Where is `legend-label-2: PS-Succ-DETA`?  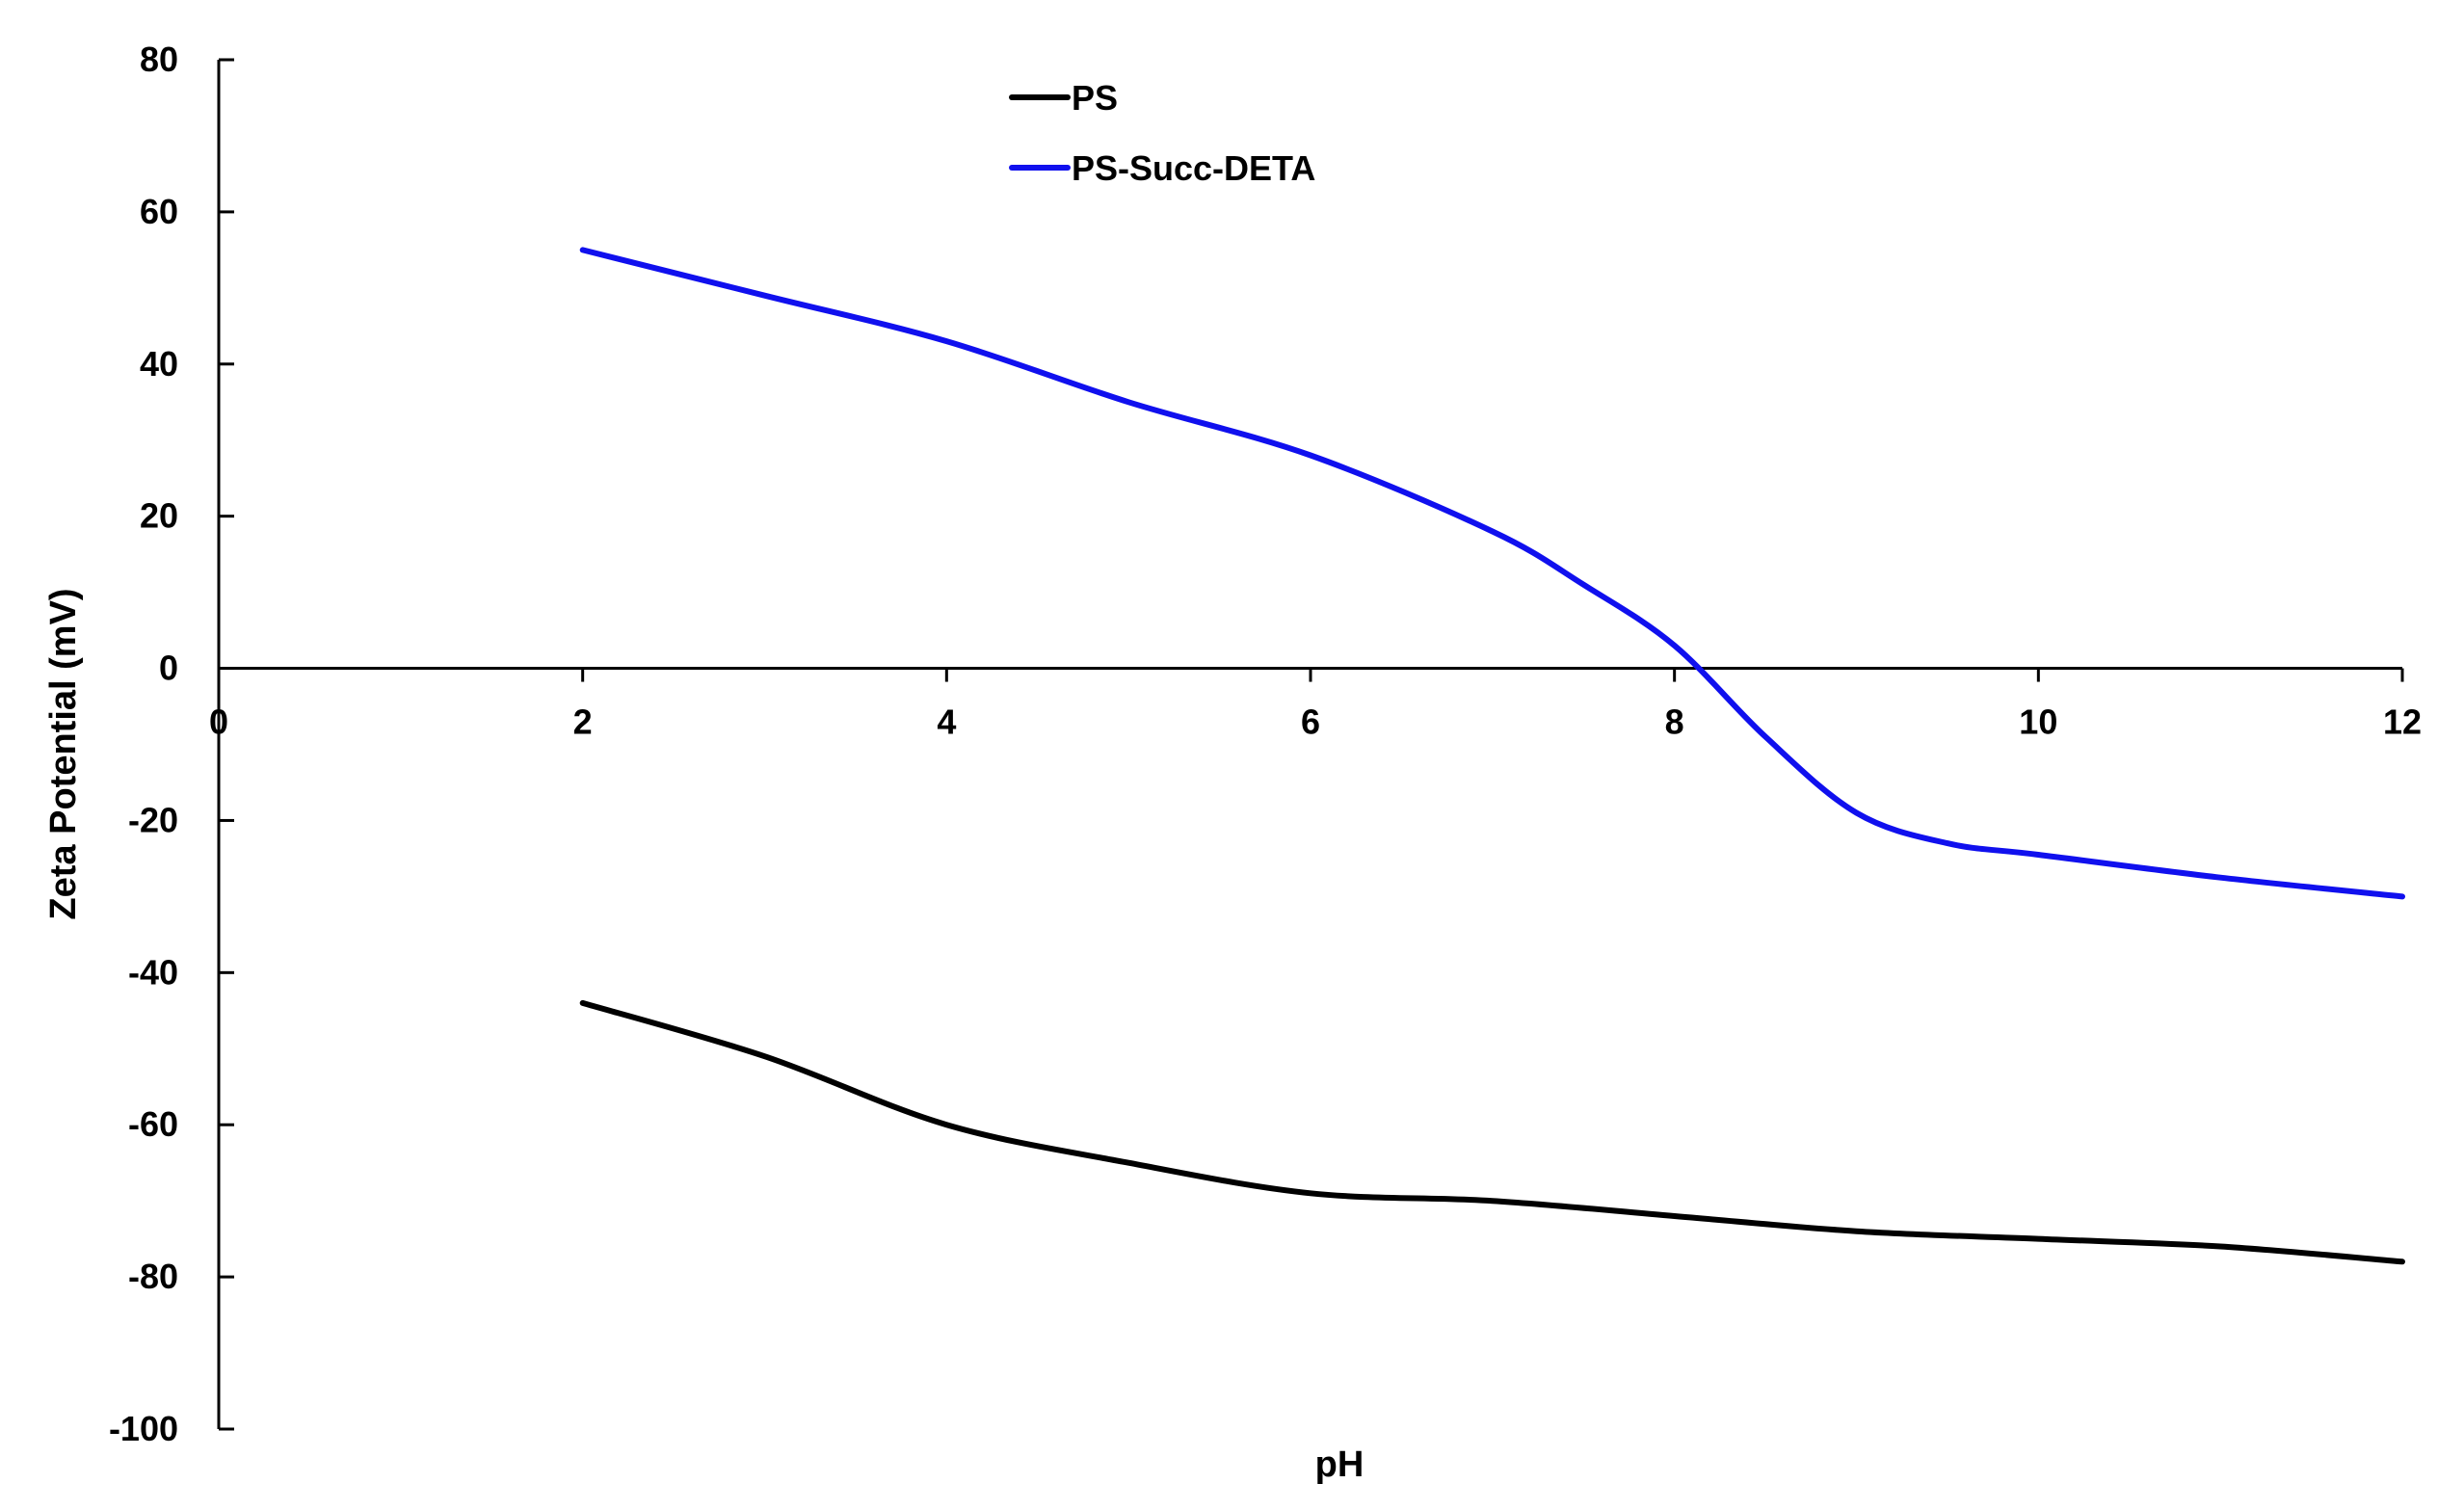 legend-label-2: PS-Succ-DETA is located at coordinates (1193, 168).